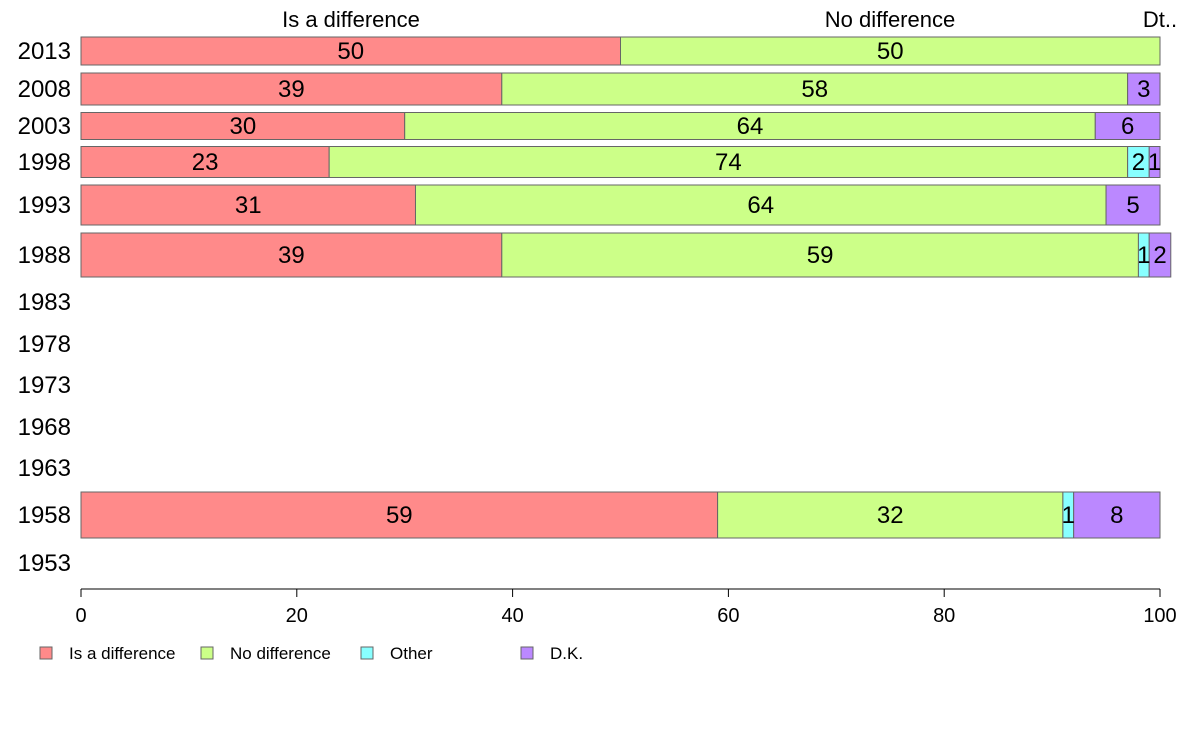  Describe the element at coordinates (44, 51) in the screenshot. I see `category-label-2013: 2013` at that location.